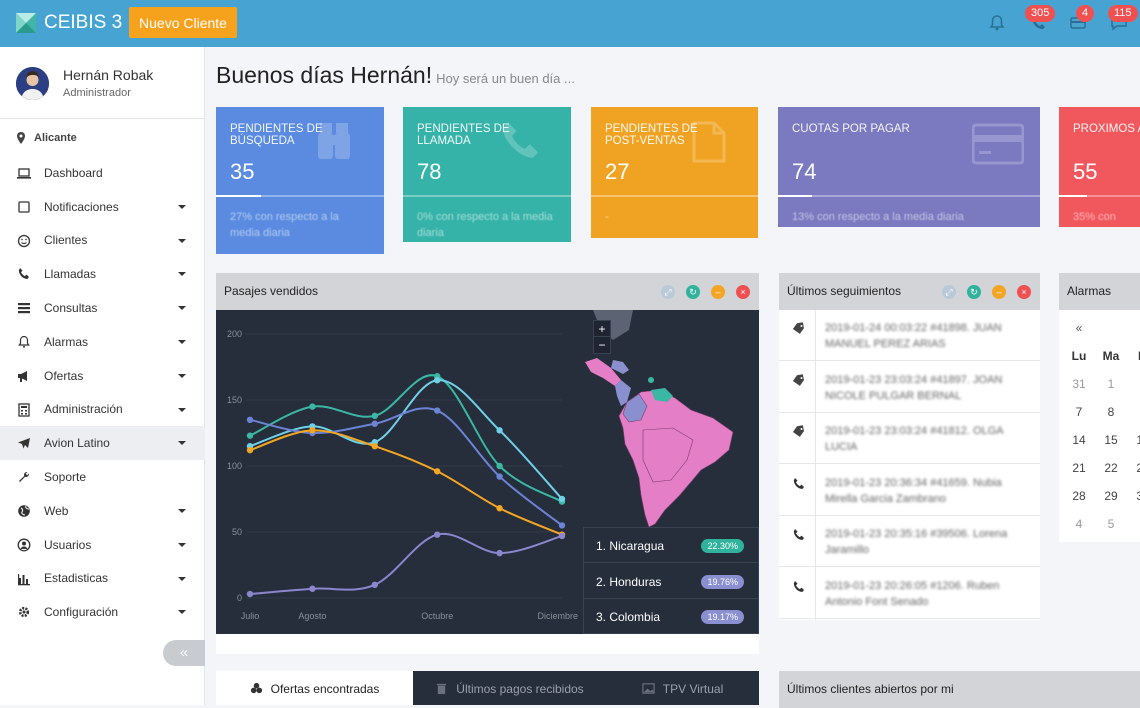 The width and height of the screenshot is (1140, 708). What do you see at coordinates (909, 438) in the screenshot?
I see `tracking-item: 2019-01-23 23:03:24 #41812. OLGA LUCIA` at bounding box center [909, 438].